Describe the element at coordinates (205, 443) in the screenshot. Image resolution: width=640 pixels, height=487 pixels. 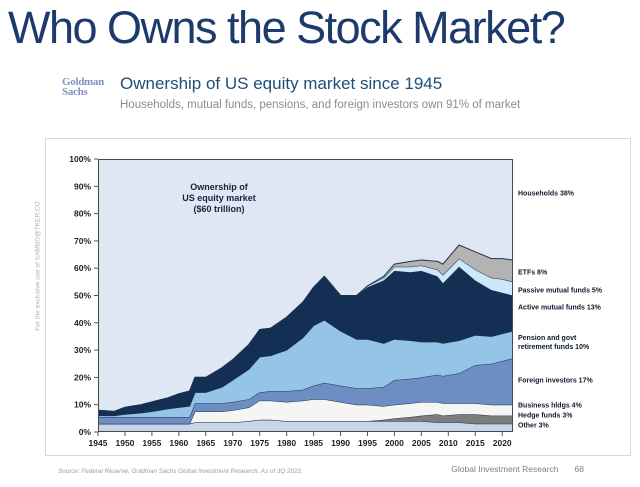
I see `x-tick-label: 1965` at that location.